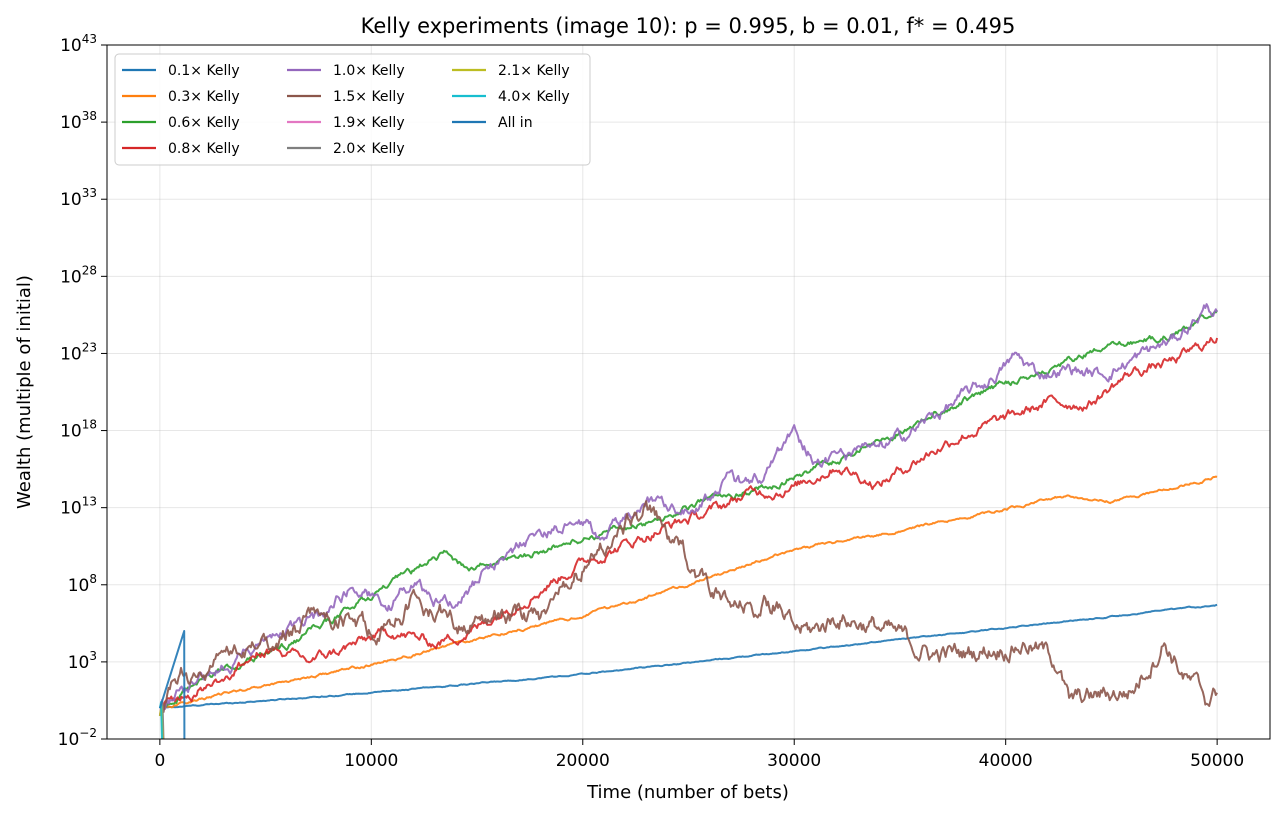  Describe the element at coordinates (369, 123) in the screenshot. I see `legend-label: 1.9× Kelly` at that location.